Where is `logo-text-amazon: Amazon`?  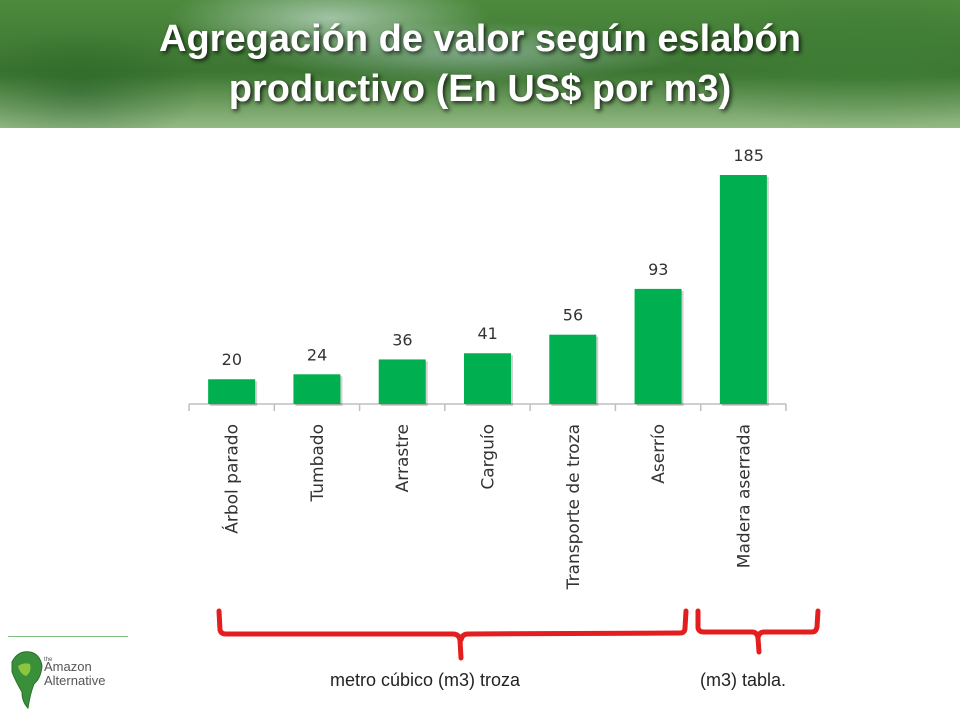 logo-text-amazon: Amazon is located at coordinates (68, 666).